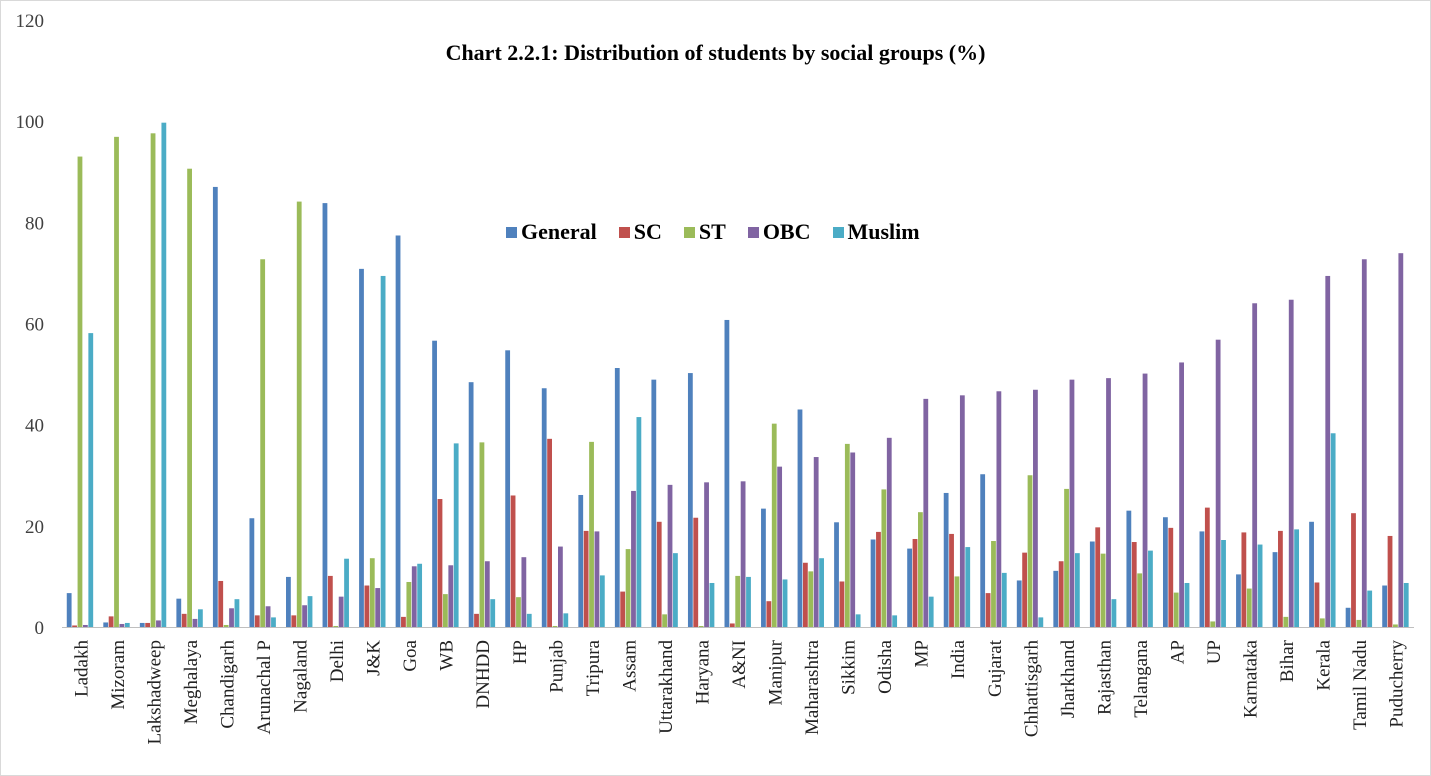 The width and height of the screenshot is (1431, 776). I want to click on bar-general-maharashtra, so click(800, 518).